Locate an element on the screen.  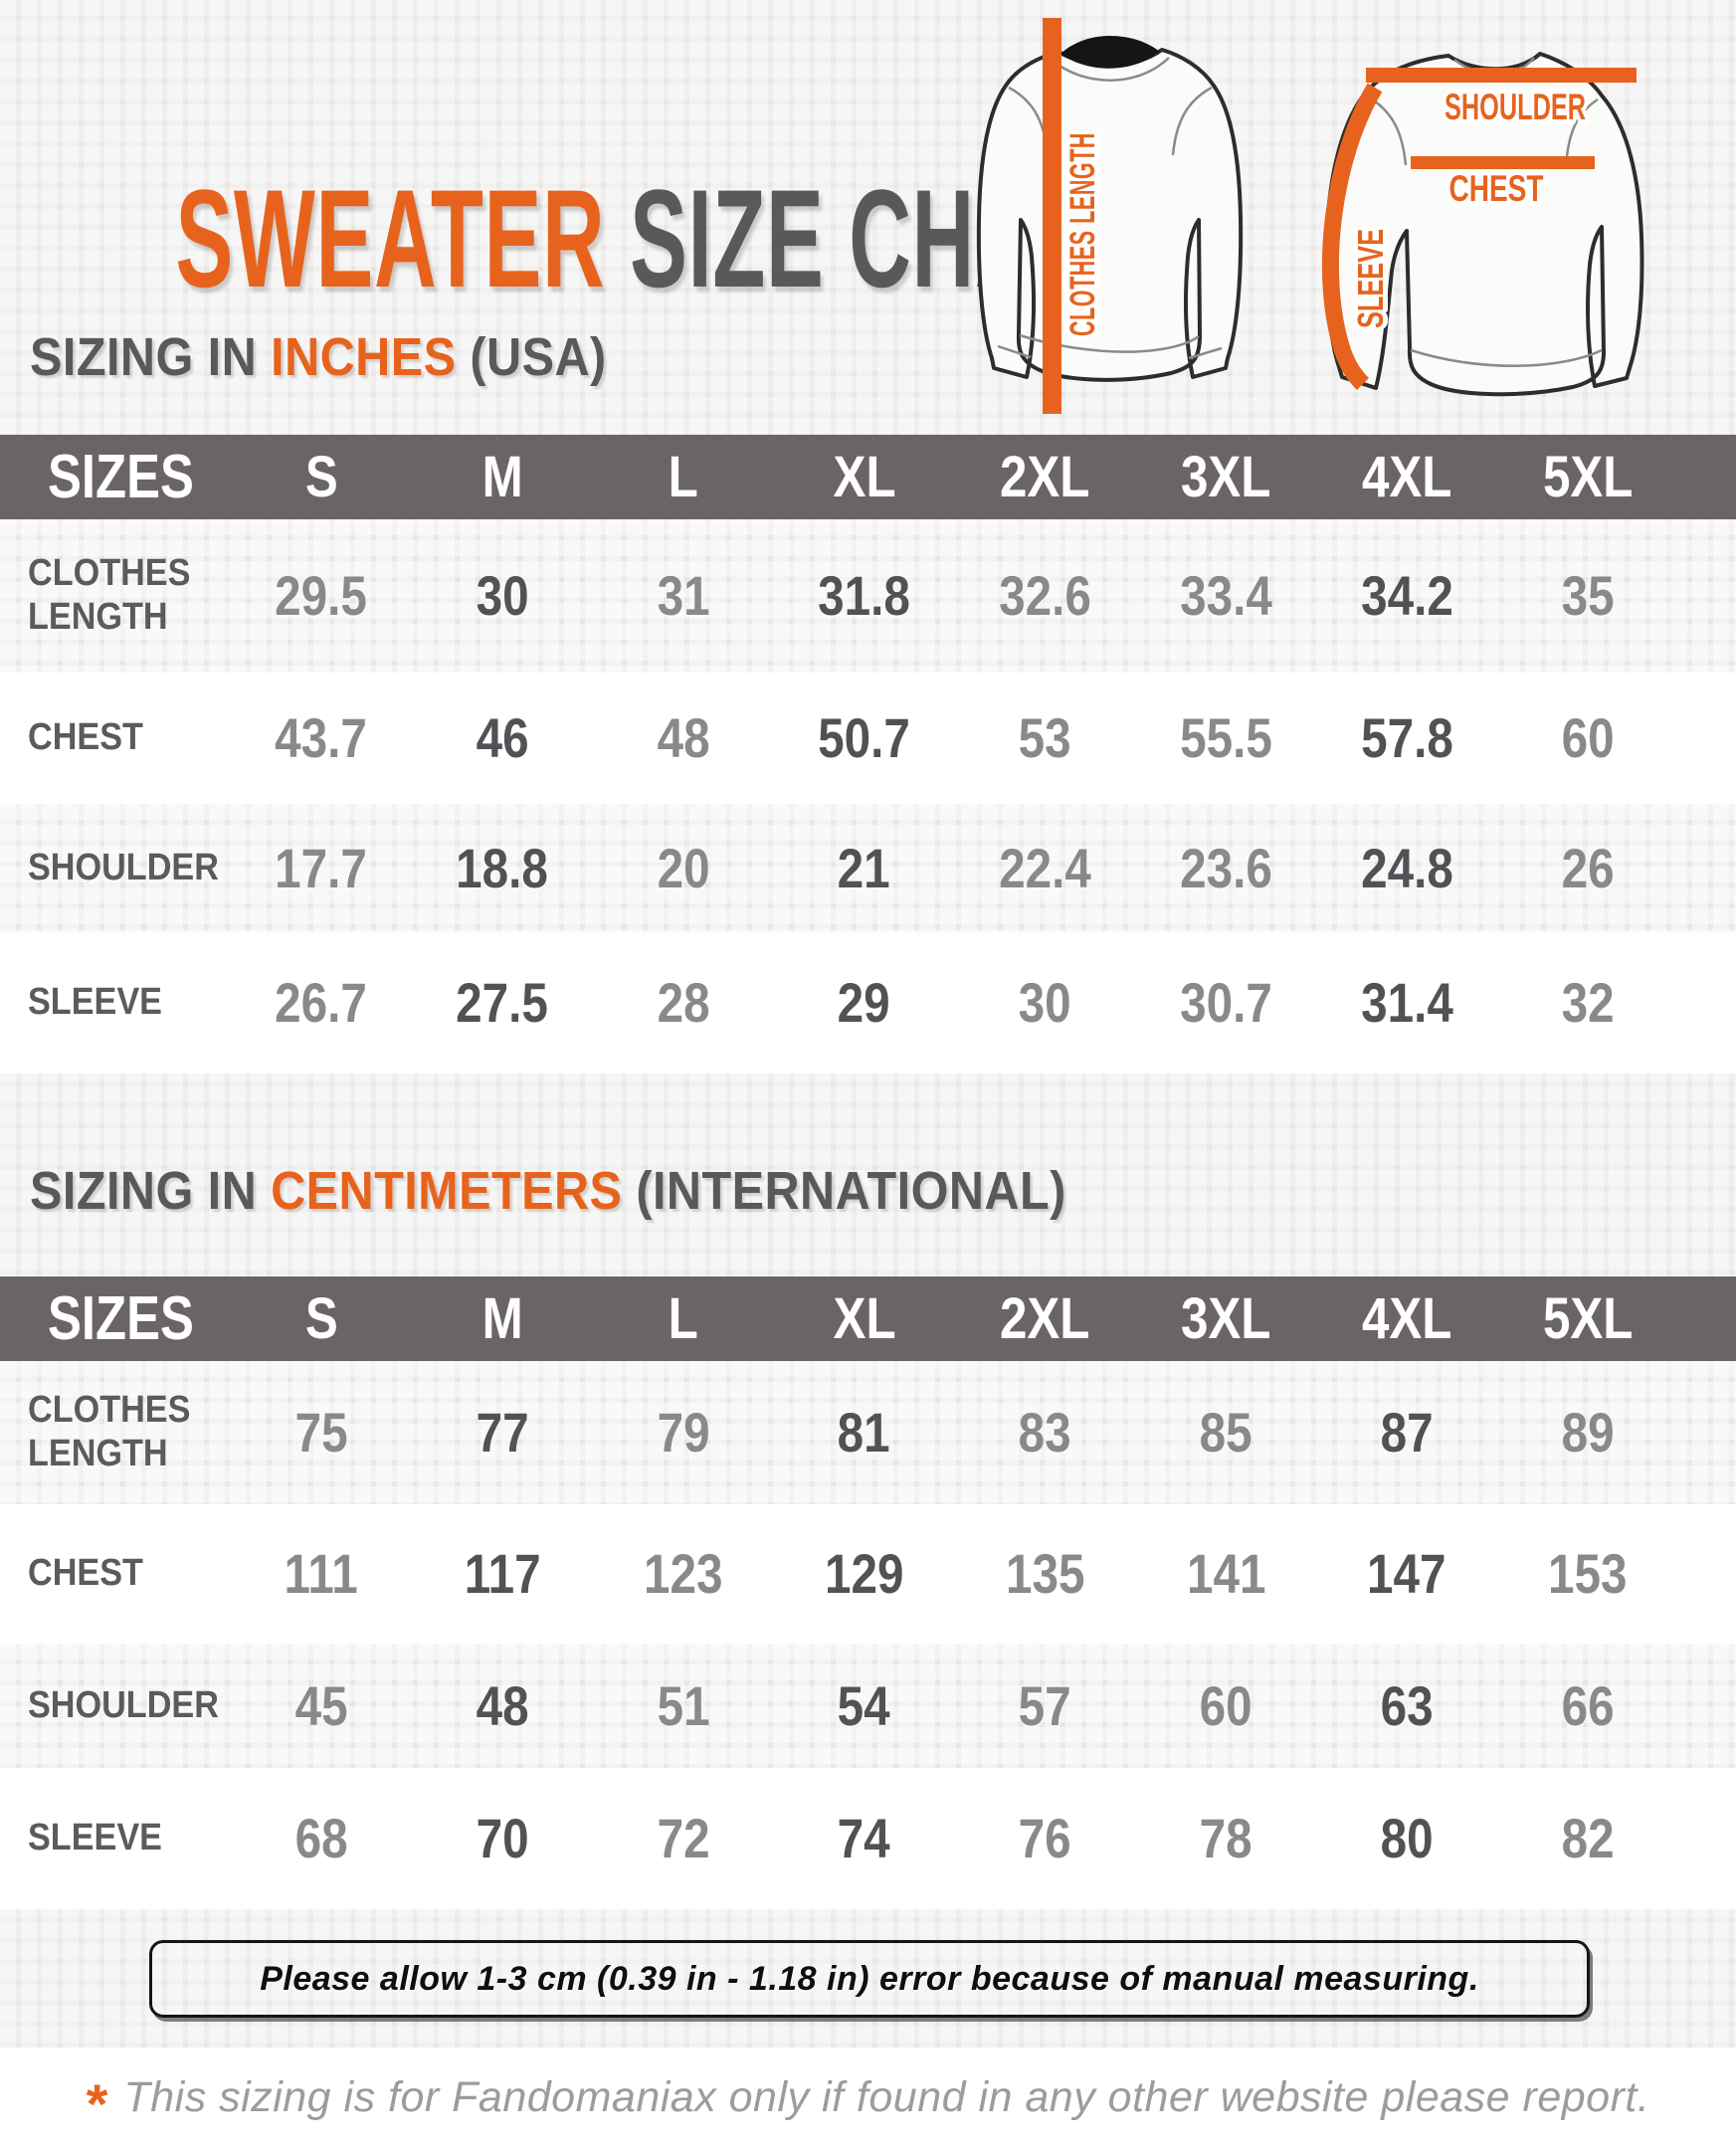
size-value: 83 is located at coordinates (1044, 1432).